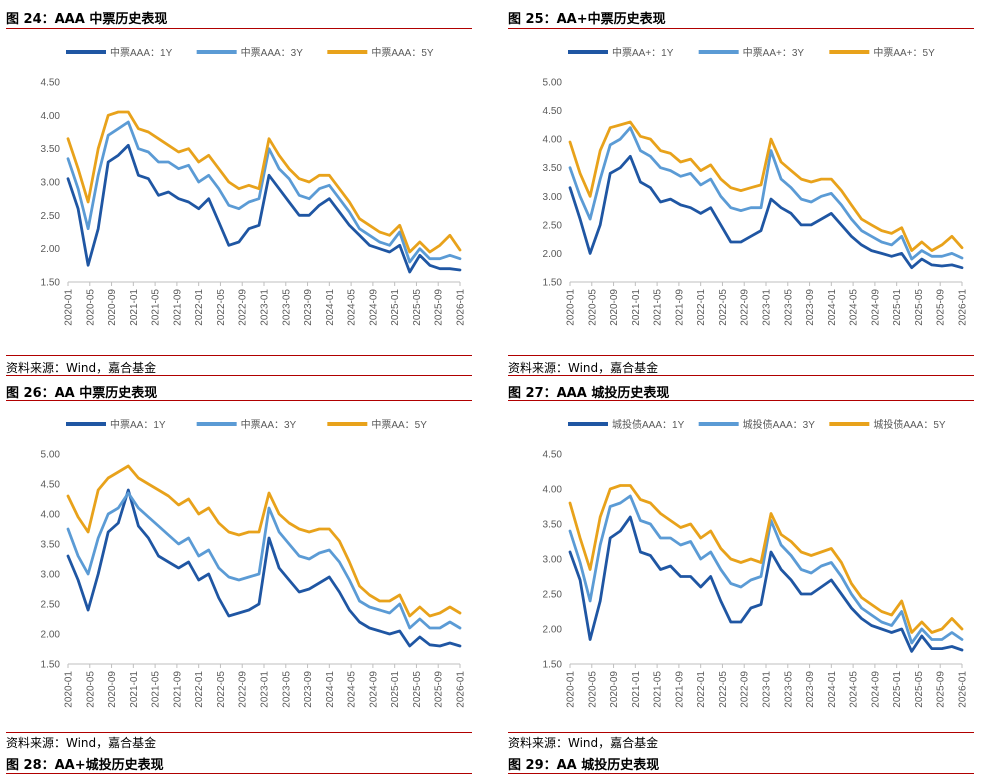  Describe the element at coordinates (141, 52) in the screenshot. I see `legend-label: 中票AAA：1Y` at that location.